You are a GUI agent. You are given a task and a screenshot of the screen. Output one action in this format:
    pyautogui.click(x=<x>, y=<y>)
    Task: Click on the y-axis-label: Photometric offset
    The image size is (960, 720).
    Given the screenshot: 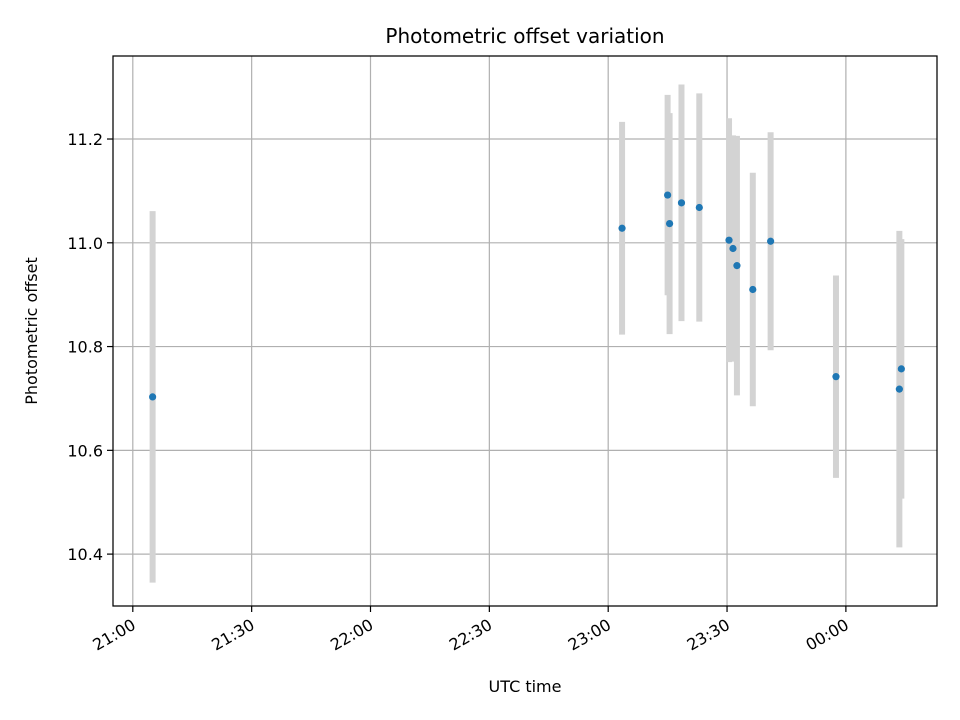 What is the action you would take?
    pyautogui.click(x=31, y=331)
    